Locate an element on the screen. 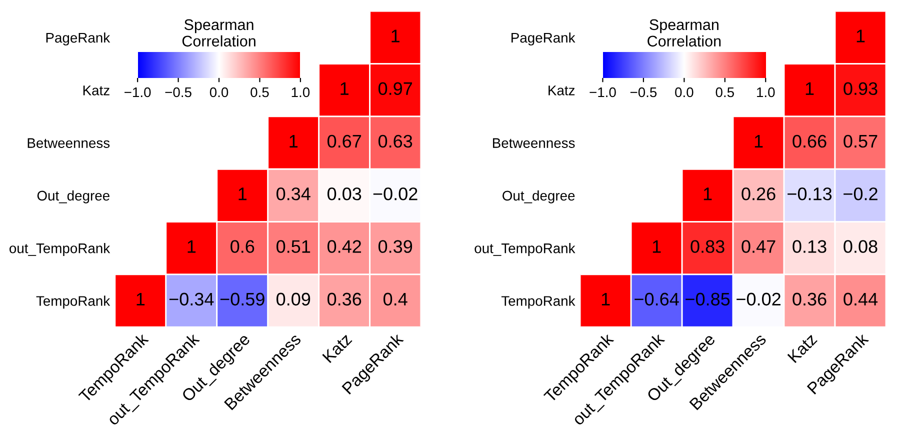 The image size is (905, 448). data-label: 0.63 is located at coordinates (395, 141).